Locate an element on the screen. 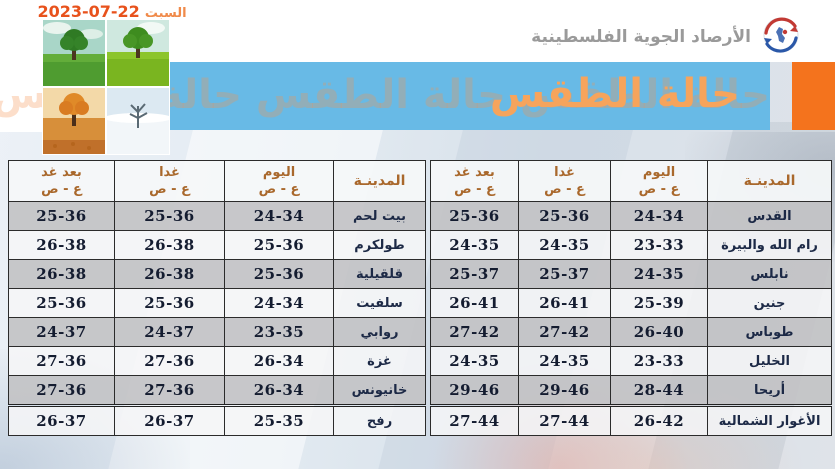  city-cell: روابي is located at coordinates (379, 332).